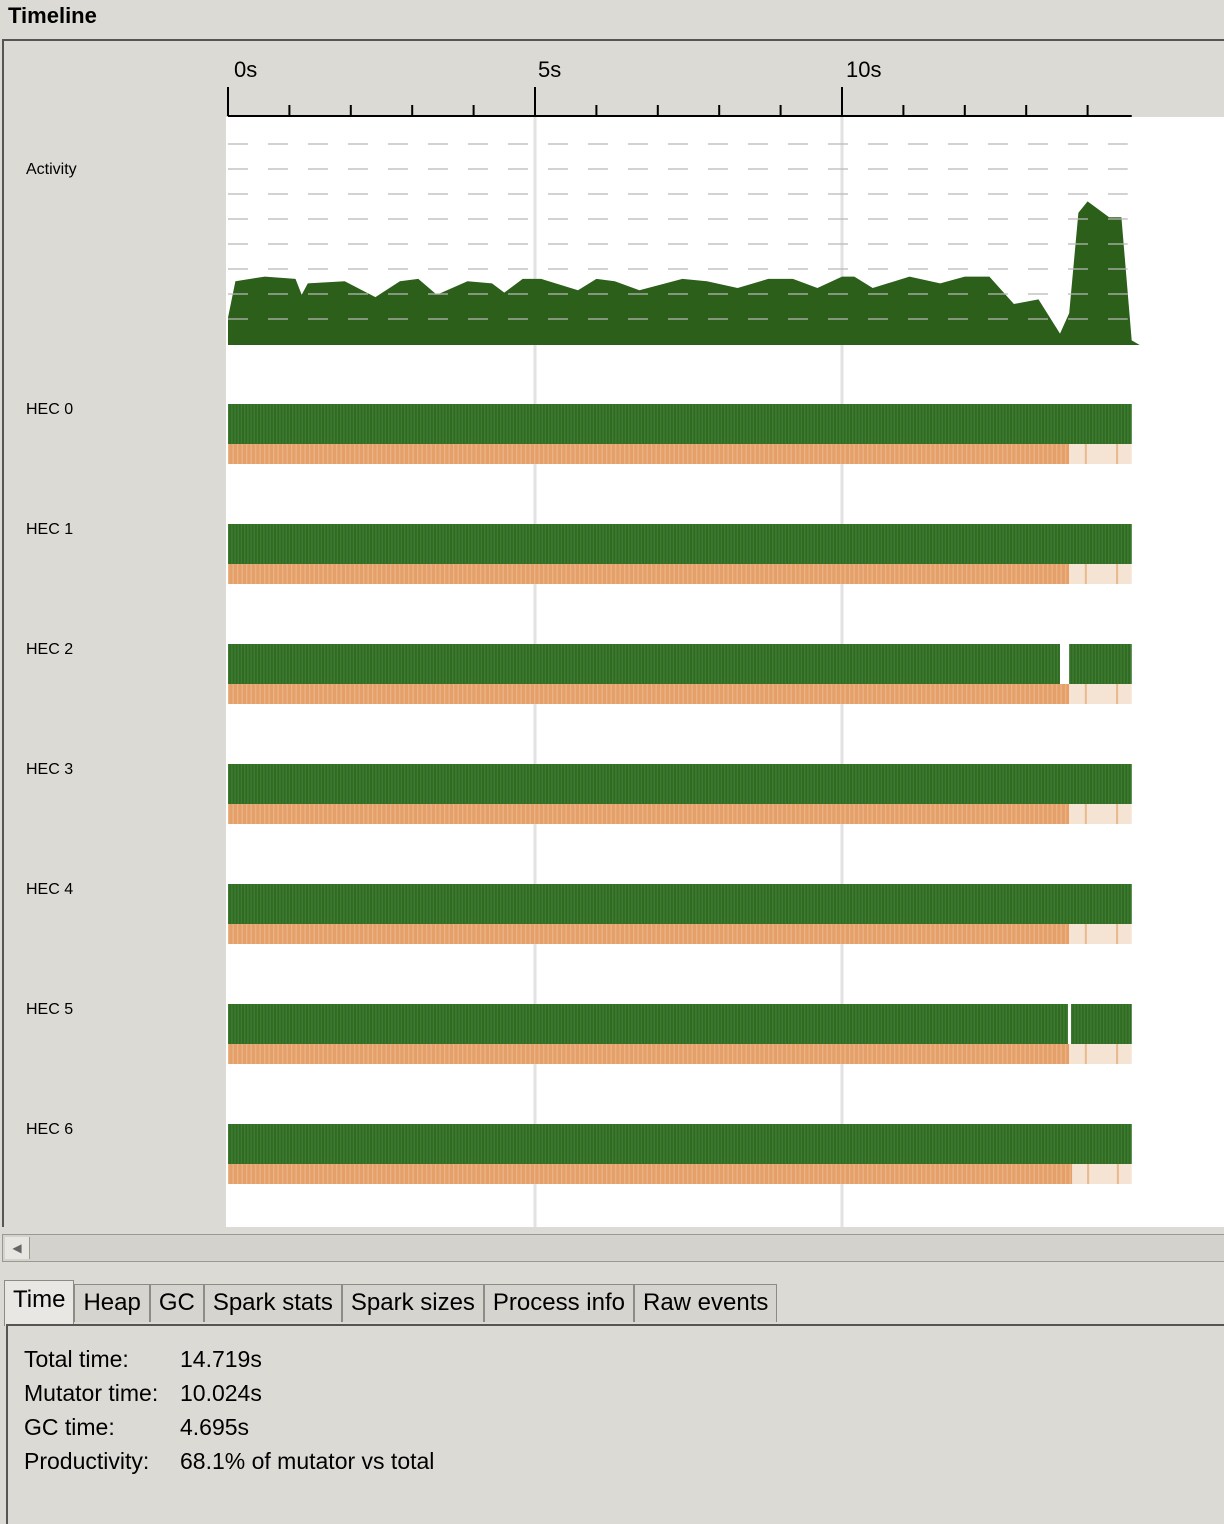 The height and width of the screenshot is (1524, 1224). I want to click on tab-spark-stats: Spark stats, so click(272, 1303).